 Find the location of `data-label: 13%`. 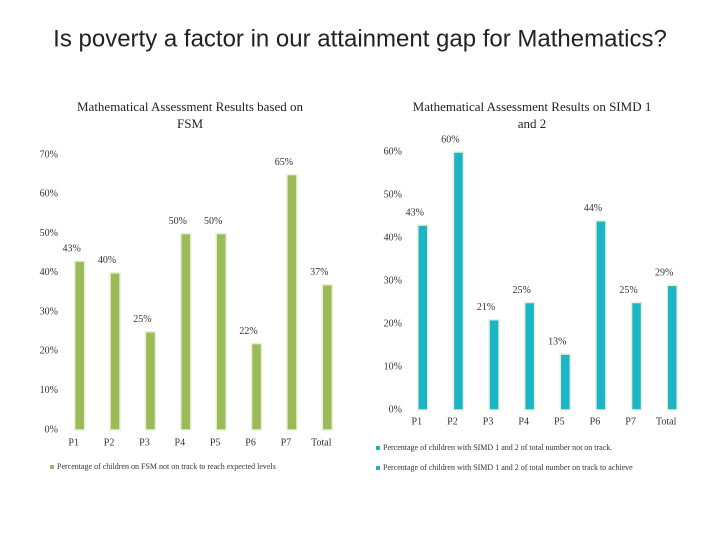

data-label: 13% is located at coordinates (557, 341).